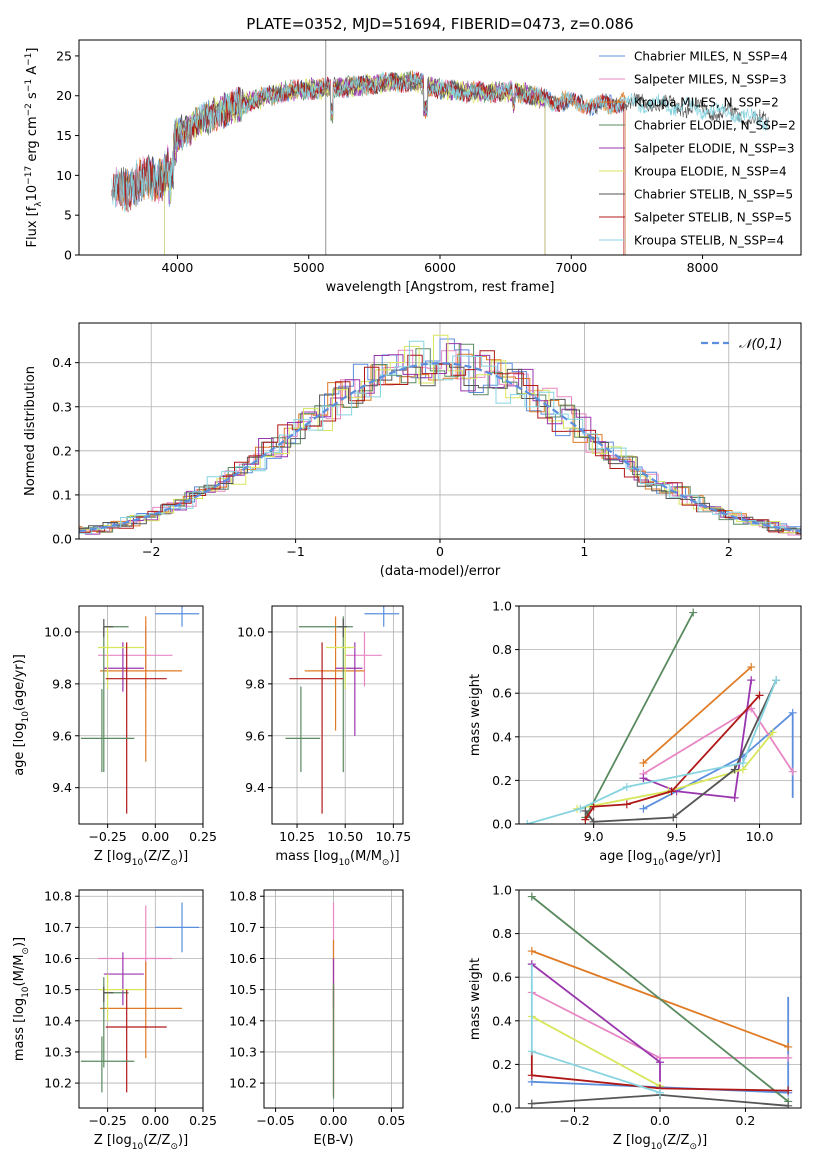 The height and width of the screenshot is (1170, 819). What do you see at coordinates (140, 997) in the screenshot?
I see `plot-area-mass_vs_Z` at bounding box center [140, 997].